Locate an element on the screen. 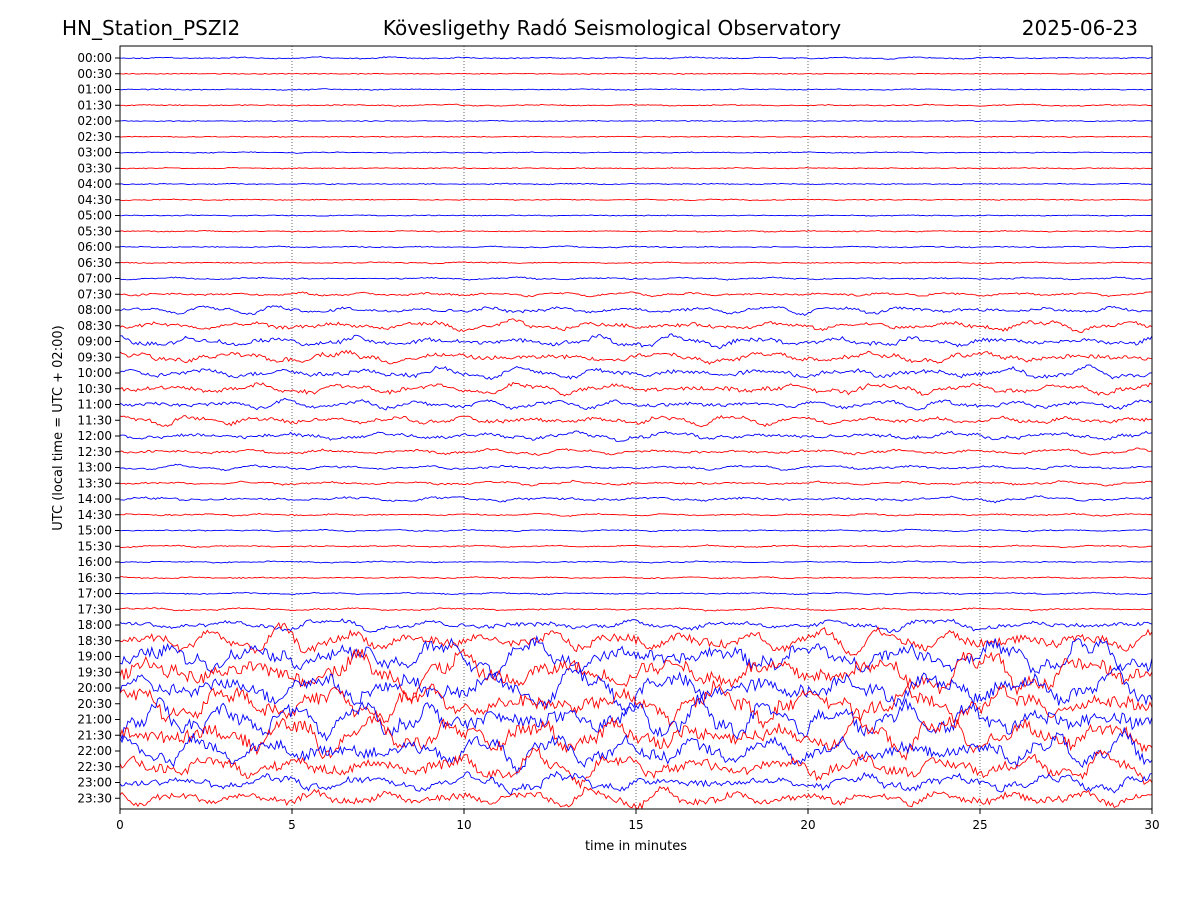  y-tick-label-31: 15:30 is located at coordinates (94, 546).